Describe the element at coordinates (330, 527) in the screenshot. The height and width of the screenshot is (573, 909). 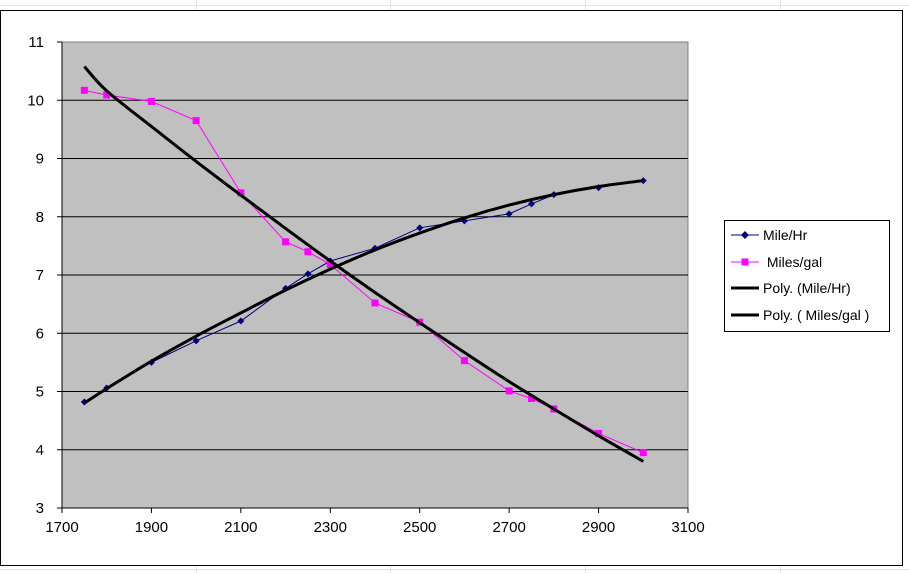
I see `x-tick-label: 2300` at that location.